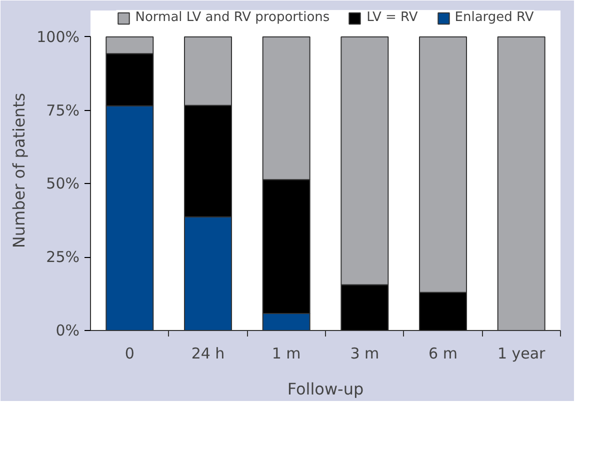 The height and width of the screenshot is (475, 604). What do you see at coordinates (63, 183) in the screenshot?
I see `y-tick-label: 50%` at bounding box center [63, 183].